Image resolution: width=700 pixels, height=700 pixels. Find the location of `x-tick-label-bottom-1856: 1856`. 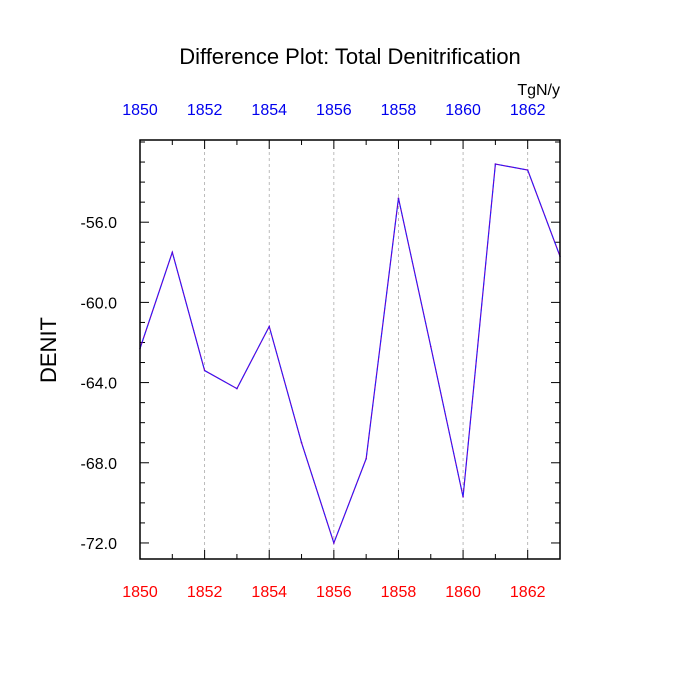

x-tick-label-bottom-1856: 1856 is located at coordinates (334, 592).